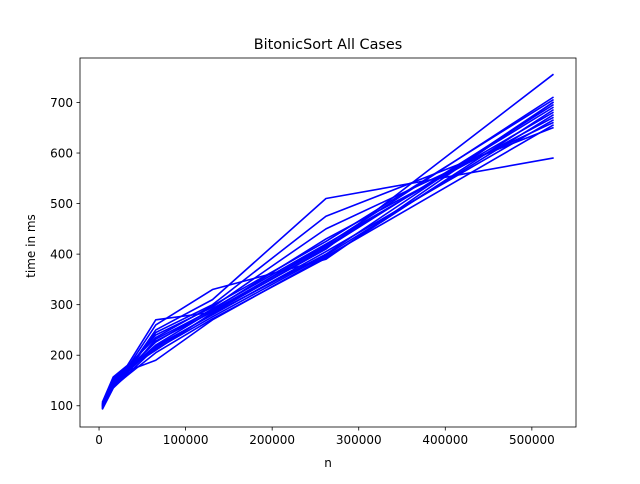  What do you see at coordinates (61, 356) in the screenshot?
I see `y-tick-label: 200` at bounding box center [61, 356].